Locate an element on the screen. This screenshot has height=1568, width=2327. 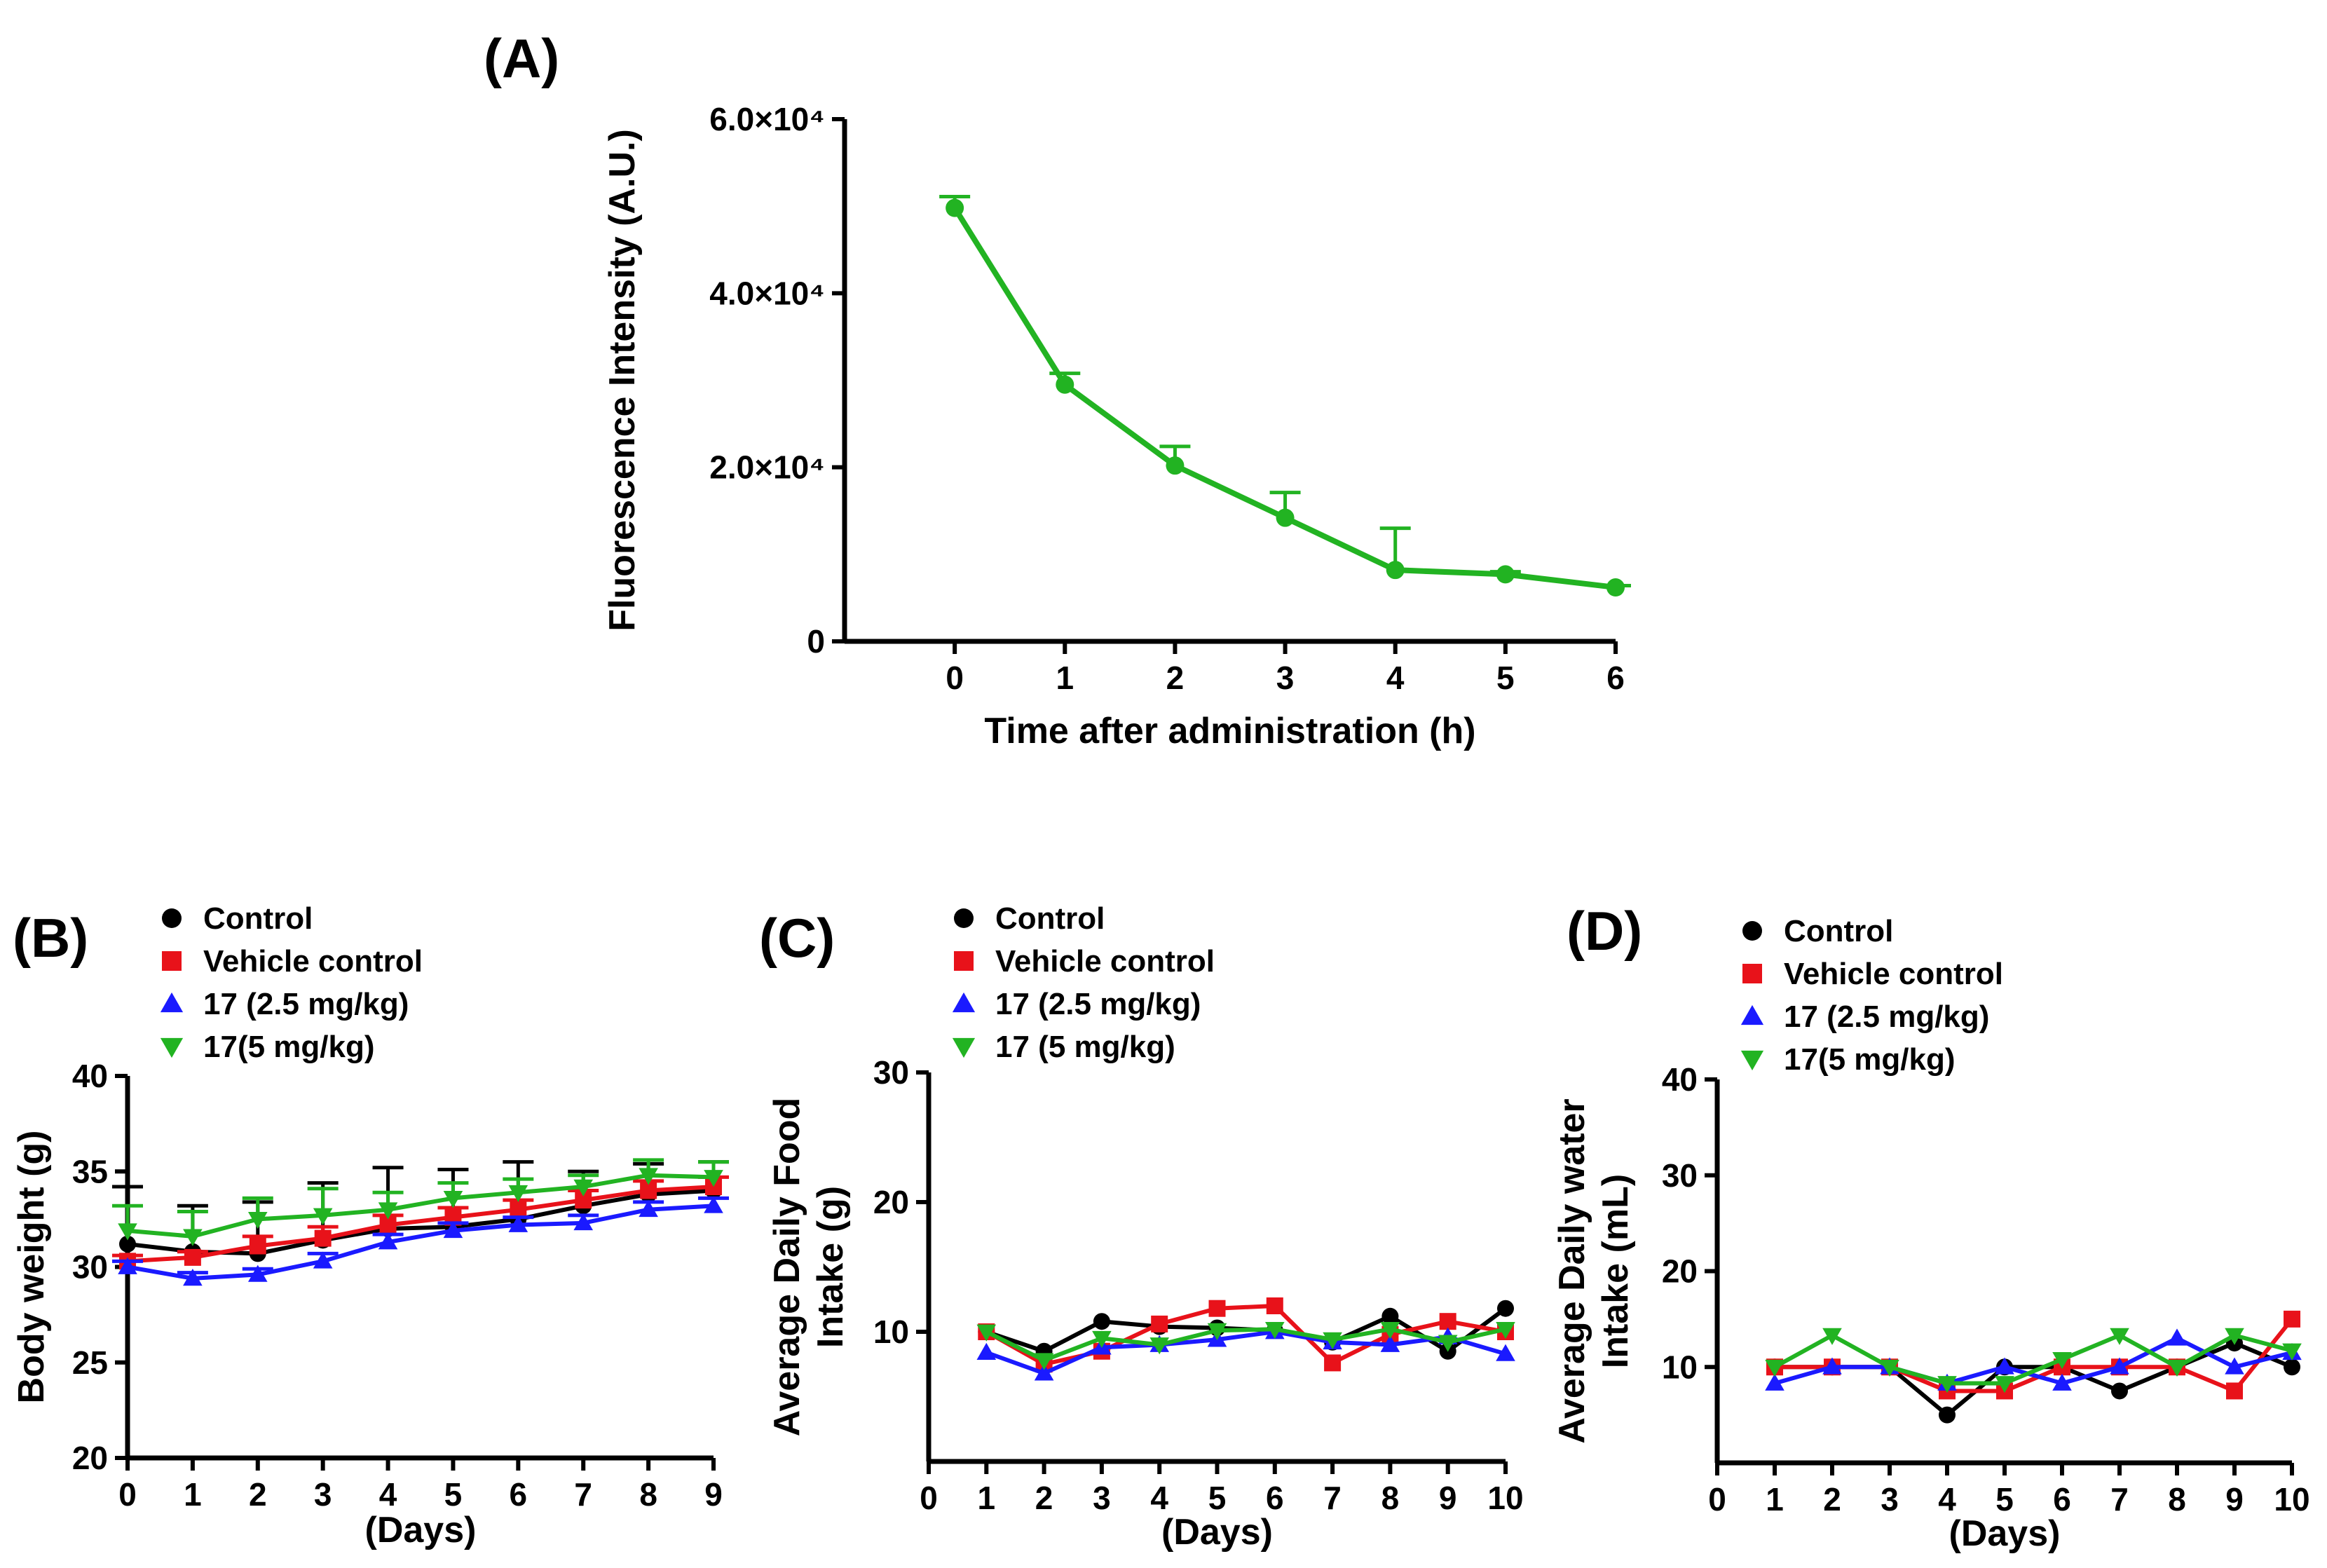
legend-label: 17(5 mg/kg) is located at coordinates (289, 1047).